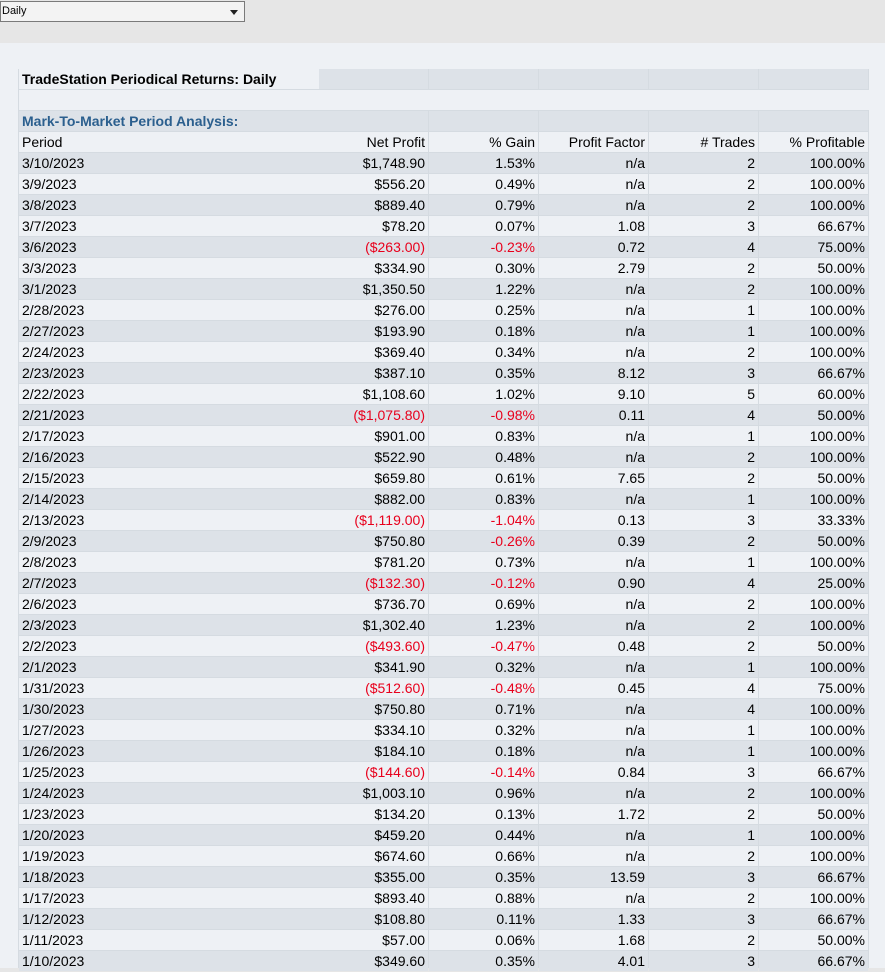 Image resolution: width=885 pixels, height=972 pixels. I want to click on profit-factor-cell: 0.72, so click(593, 247).